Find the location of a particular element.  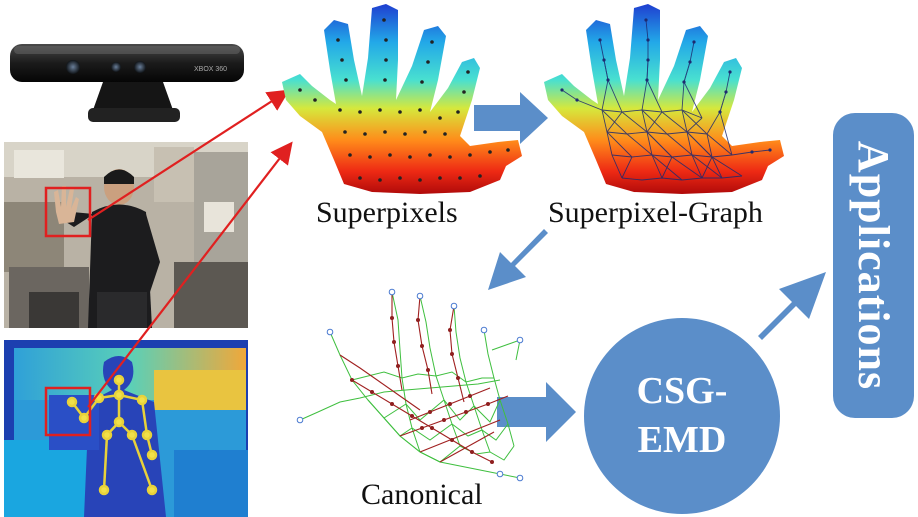

pointer-line-depth is located at coordinates (190, 274).